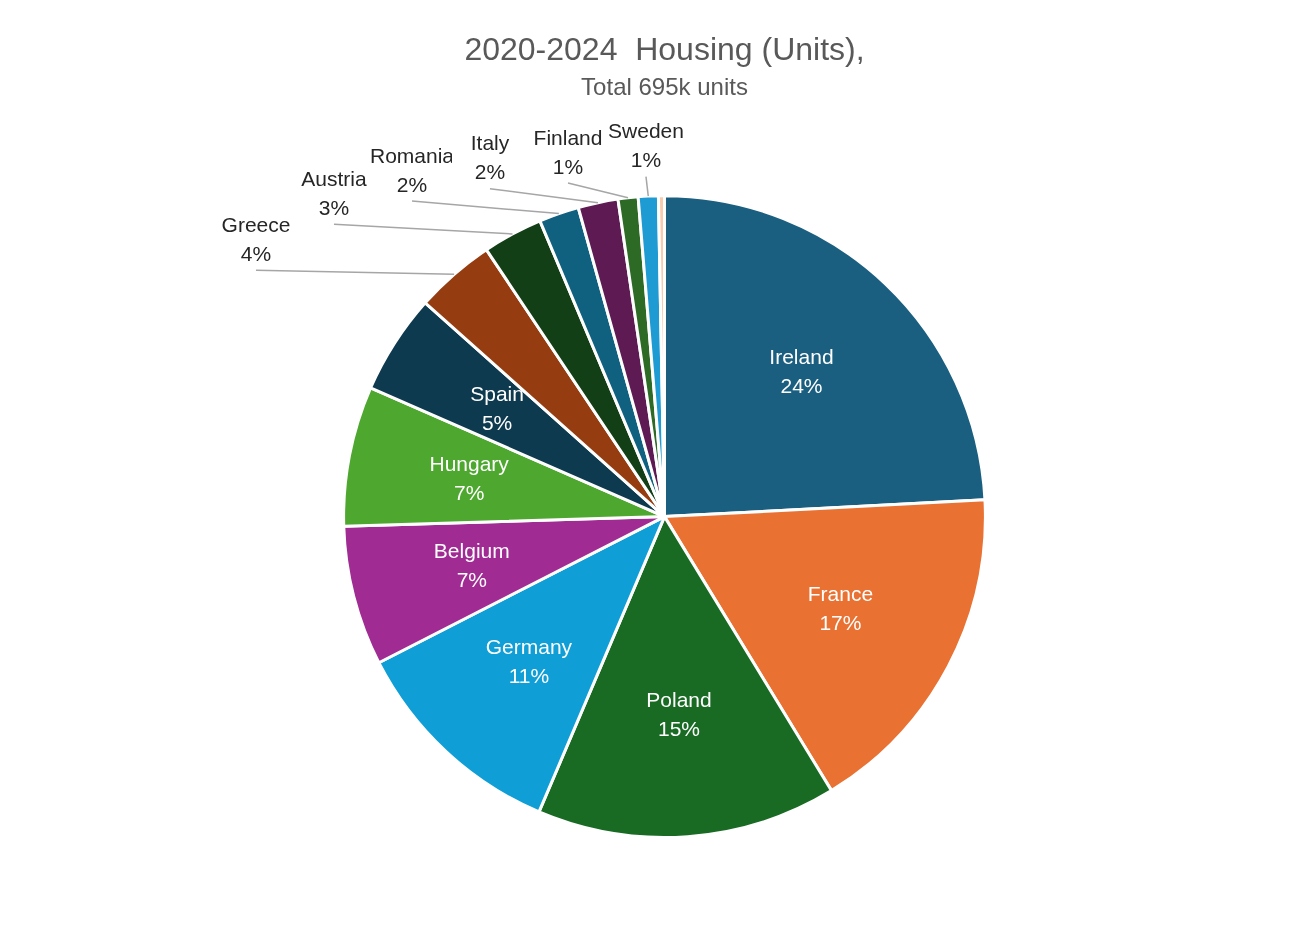 The image size is (1299, 926). What do you see at coordinates (469, 463) in the screenshot?
I see `slice-label: Hungary` at bounding box center [469, 463].